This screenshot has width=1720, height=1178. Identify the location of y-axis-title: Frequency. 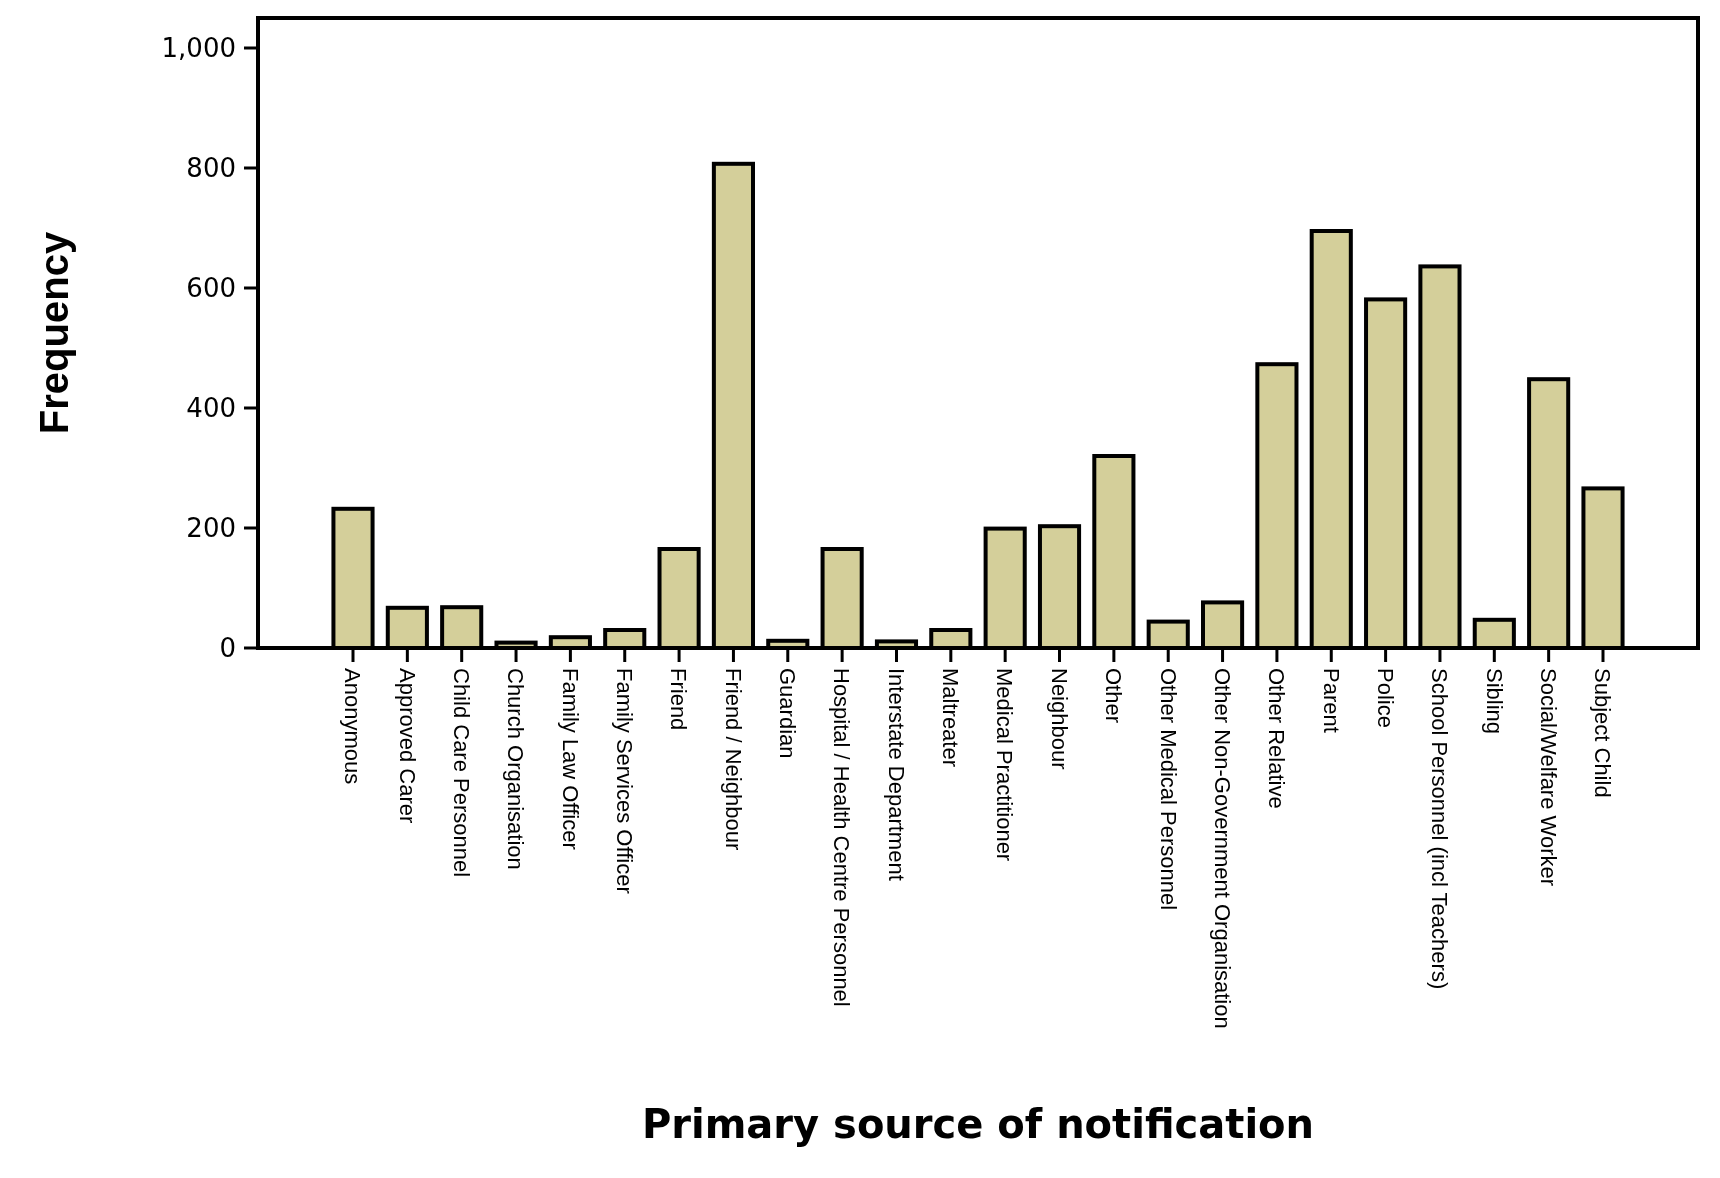
(54, 333).